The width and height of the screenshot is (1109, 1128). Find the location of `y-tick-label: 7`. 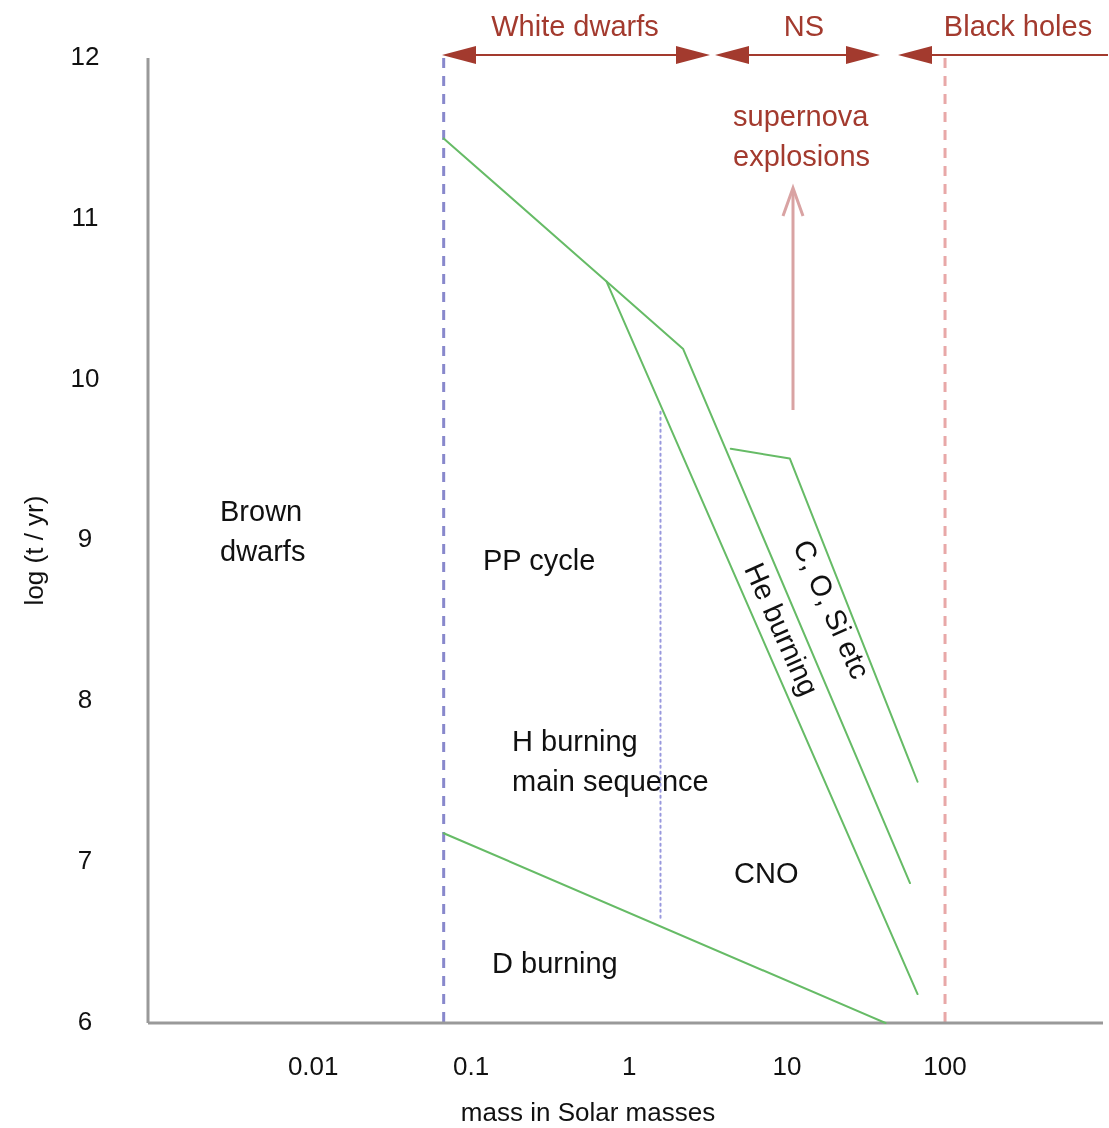

y-tick-label: 7 is located at coordinates (85, 860).